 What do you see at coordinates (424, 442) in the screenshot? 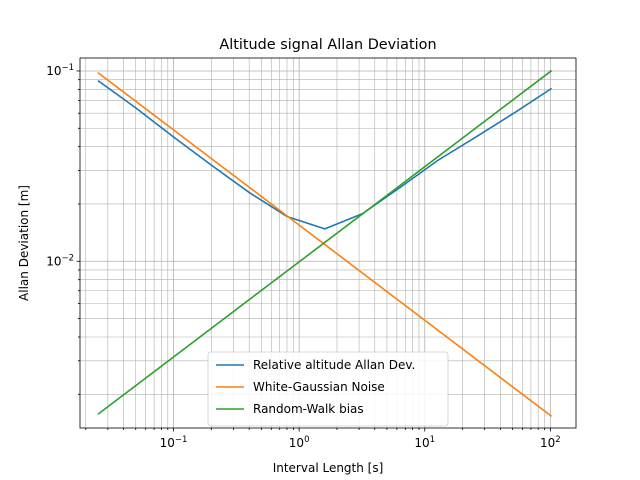
I see `x-tick-label: 10¹` at bounding box center [424, 442].